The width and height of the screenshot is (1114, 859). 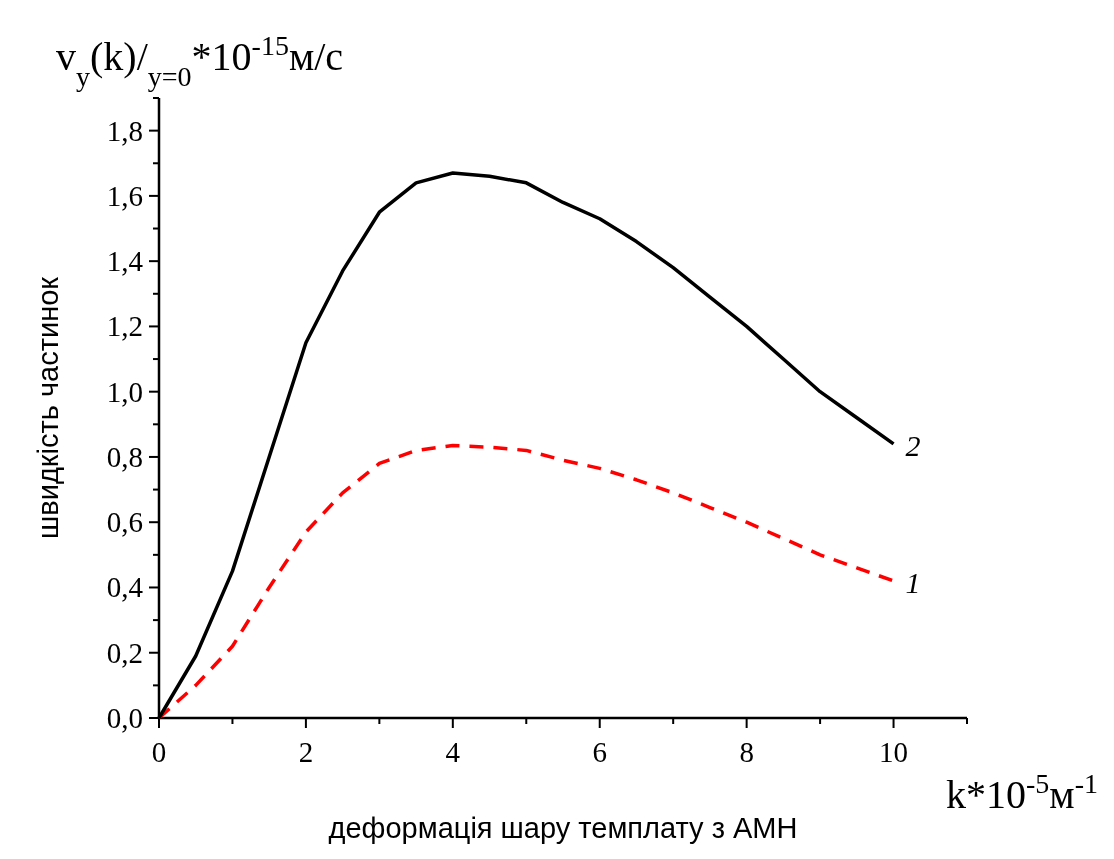 I want to click on x-tick-label: 0, so click(x=159, y=752).